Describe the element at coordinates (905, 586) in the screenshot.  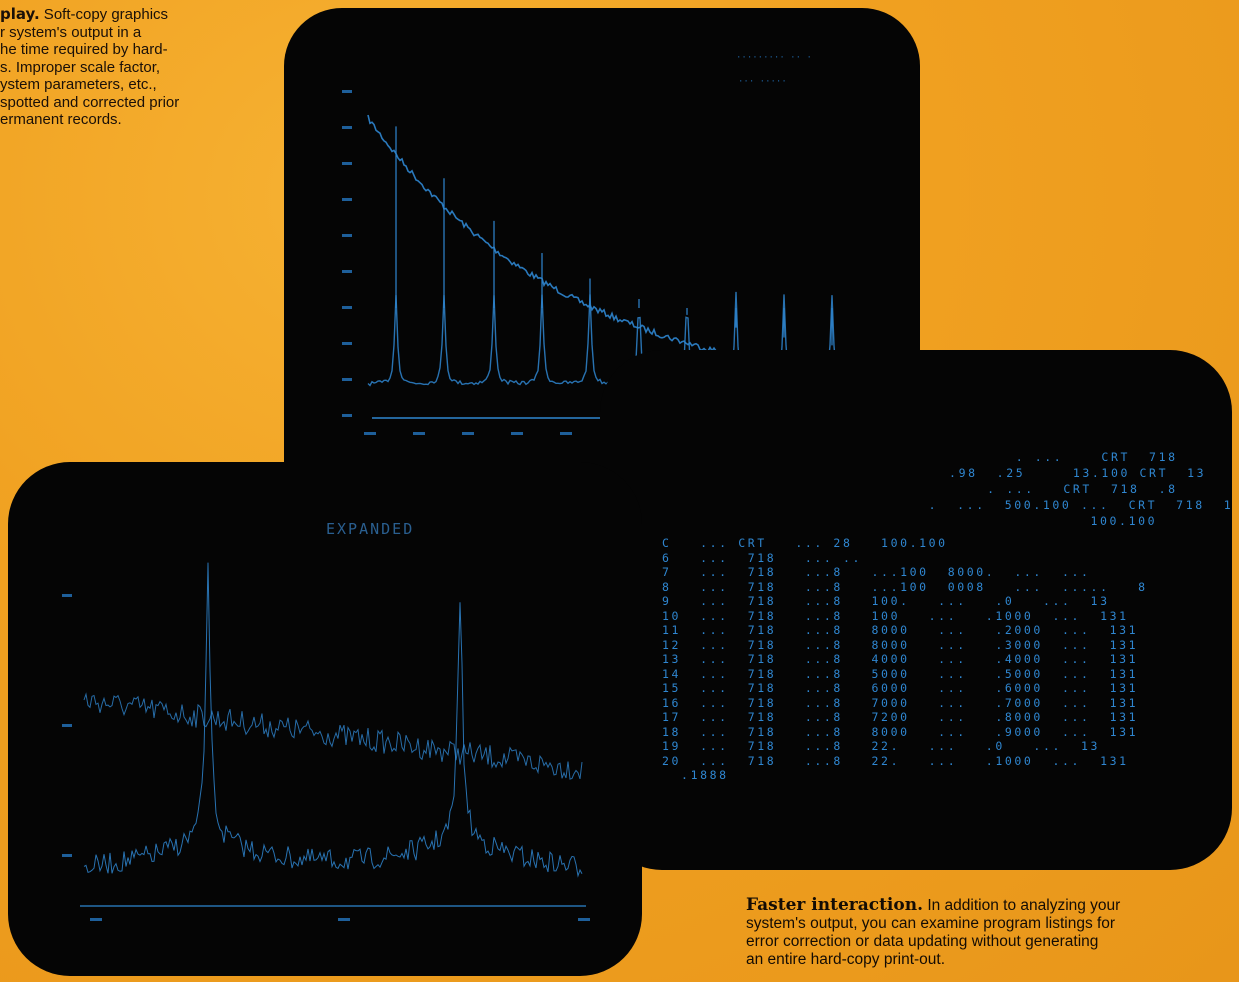
I see `listing-line: 8 ... 718 ...8 ...100 0008 ... ..... 8` at that location.